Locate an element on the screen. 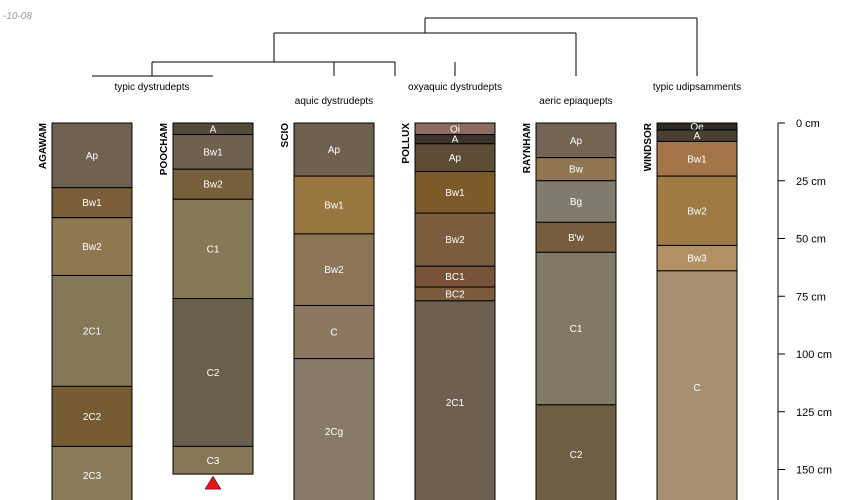 This screenshot has width=850, height=500. horizon-label: 2Cg is located at coordinates (334, 432).